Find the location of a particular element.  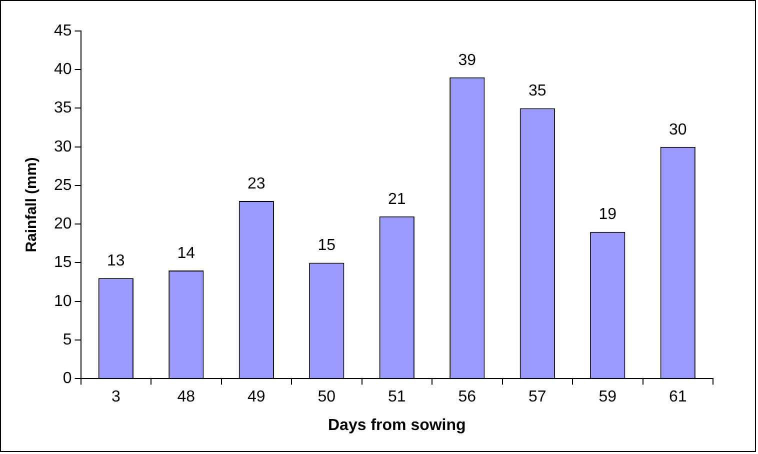

y-tick-label: 30 is located at coordinates (63, 147).